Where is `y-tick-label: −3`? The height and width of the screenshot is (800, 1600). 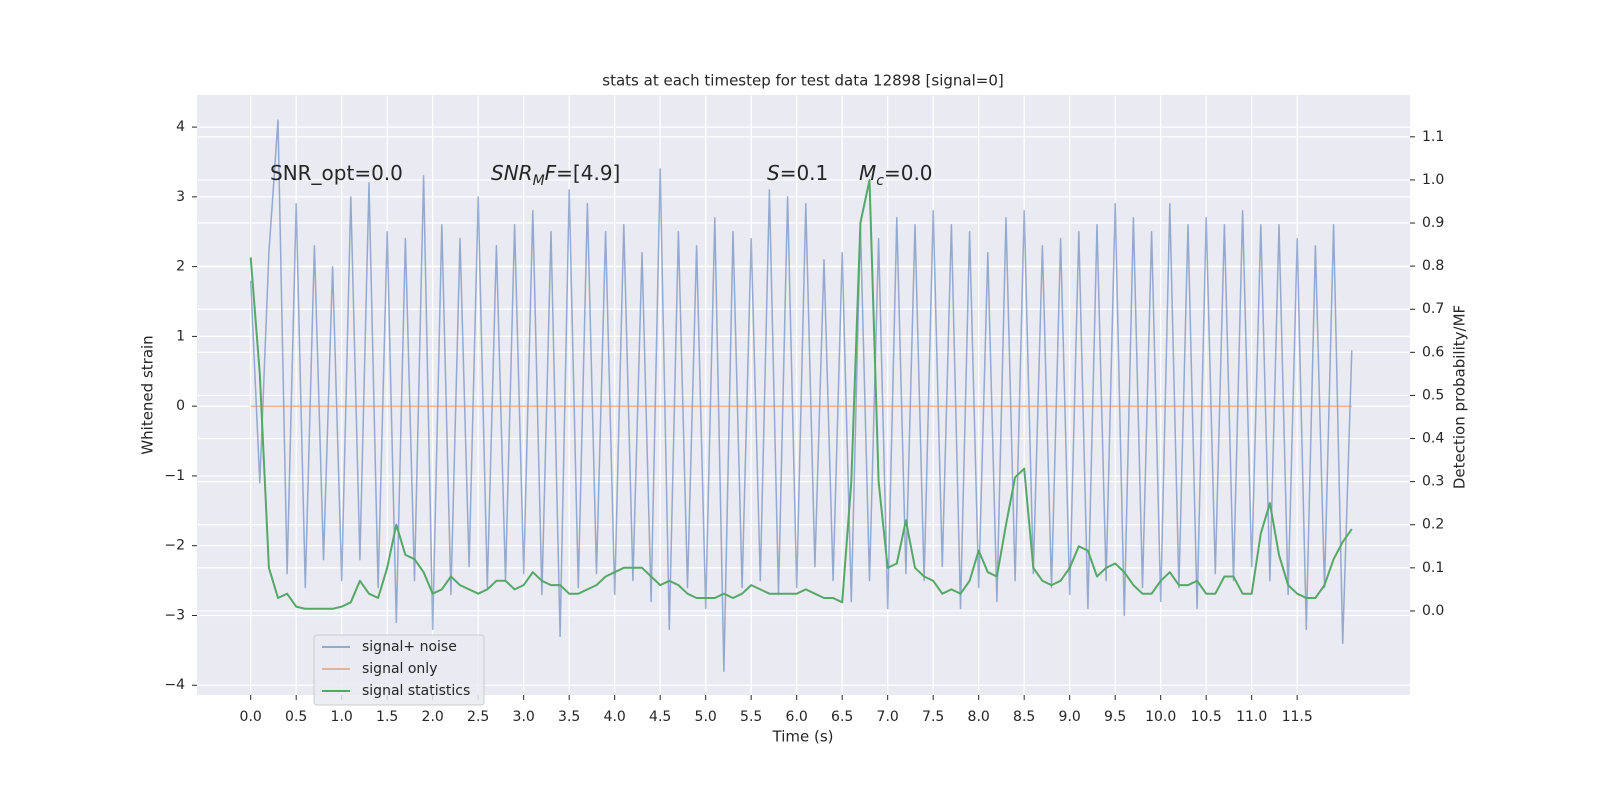 y-tick-label: −3 is located at coordinates (174, 615).